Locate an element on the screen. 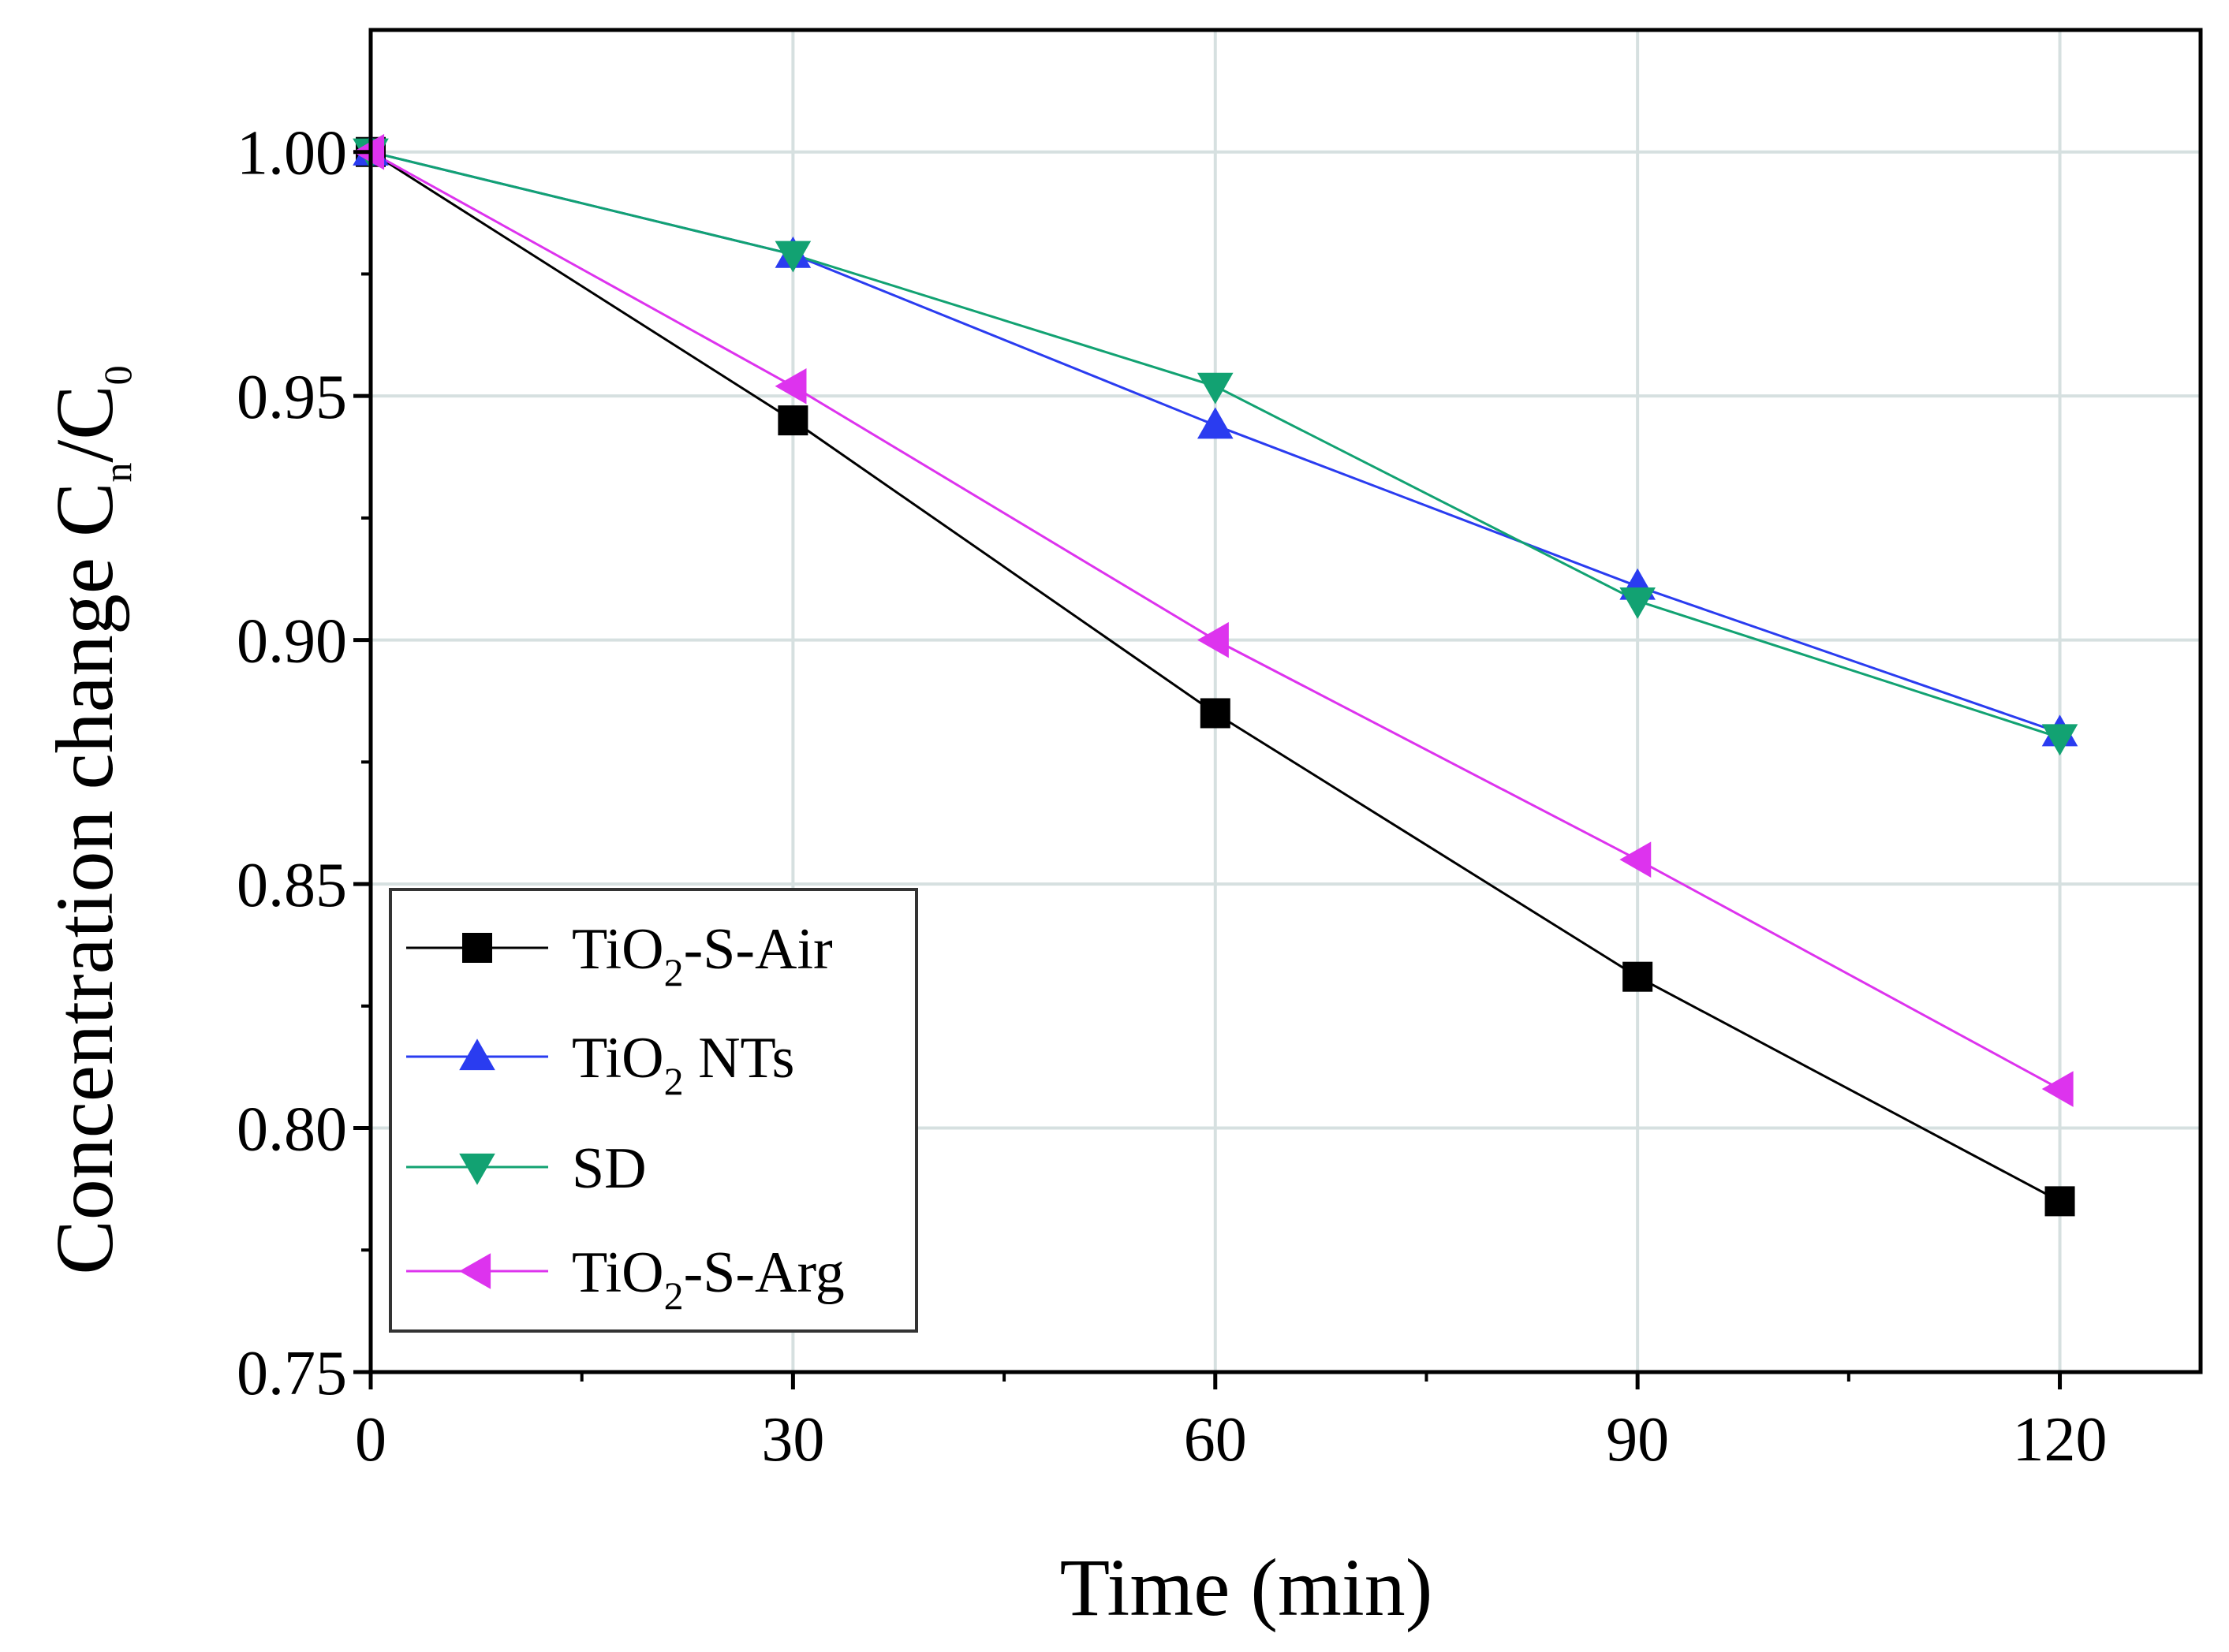 This screenshot has height=1652, width=2229. x-tick-label: 30 is located at coordinates (792, 1440).